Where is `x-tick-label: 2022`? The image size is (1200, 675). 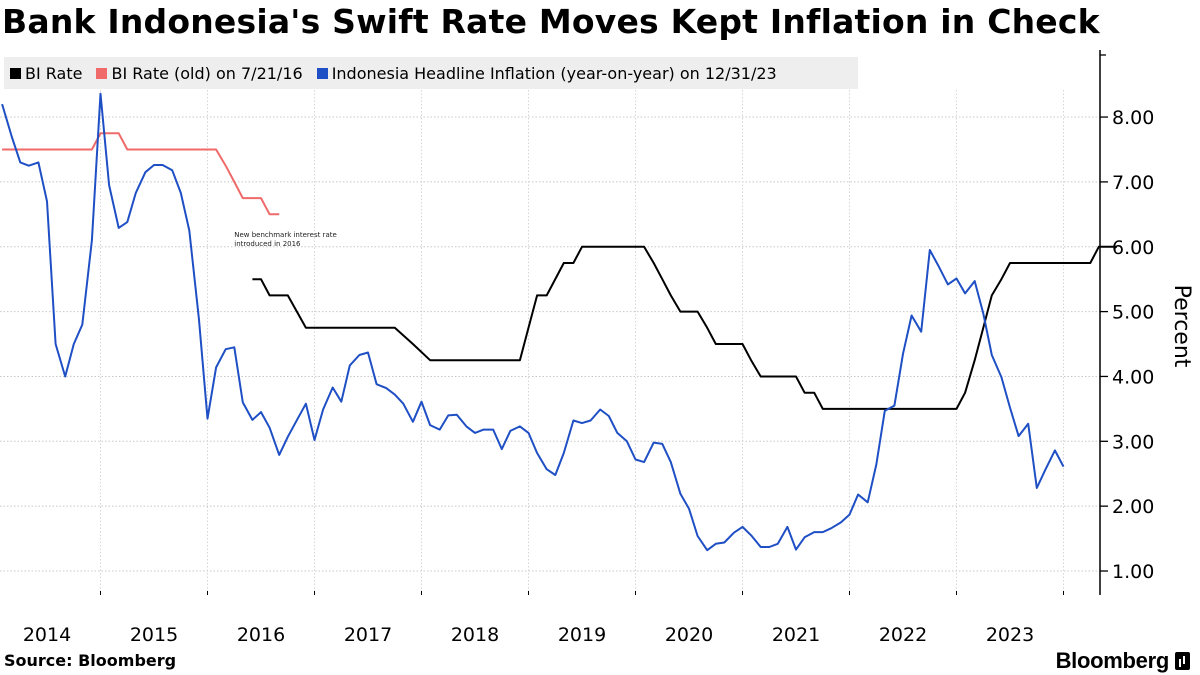 x-tick-label: 2022 is located at coordinates (903, 635).